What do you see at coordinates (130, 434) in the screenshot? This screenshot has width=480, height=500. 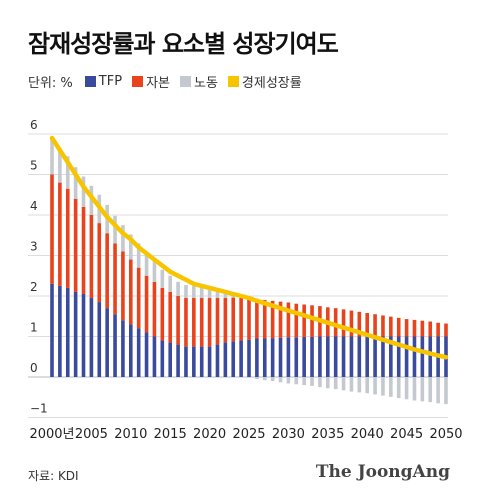 I see `x-tick-label: 2010` at bounding box center [130, 434].